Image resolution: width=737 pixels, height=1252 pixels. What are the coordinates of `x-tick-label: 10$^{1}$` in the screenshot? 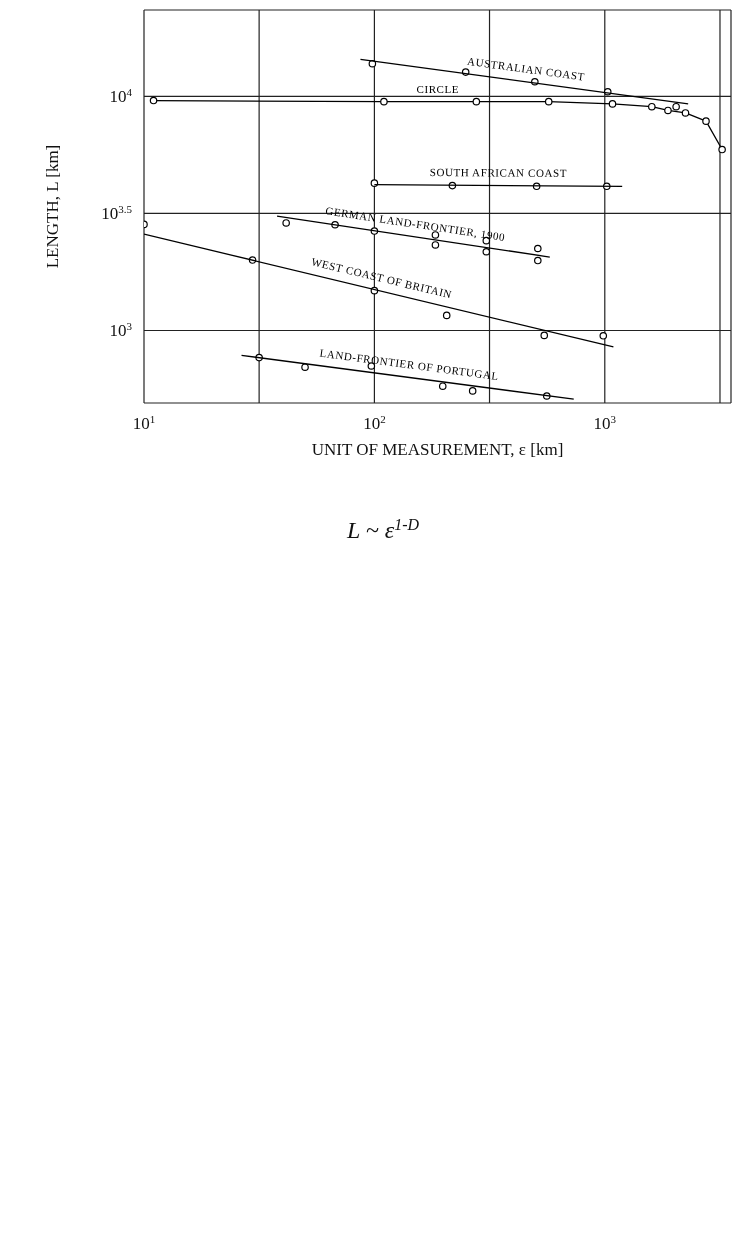 It's located at (144, 423).